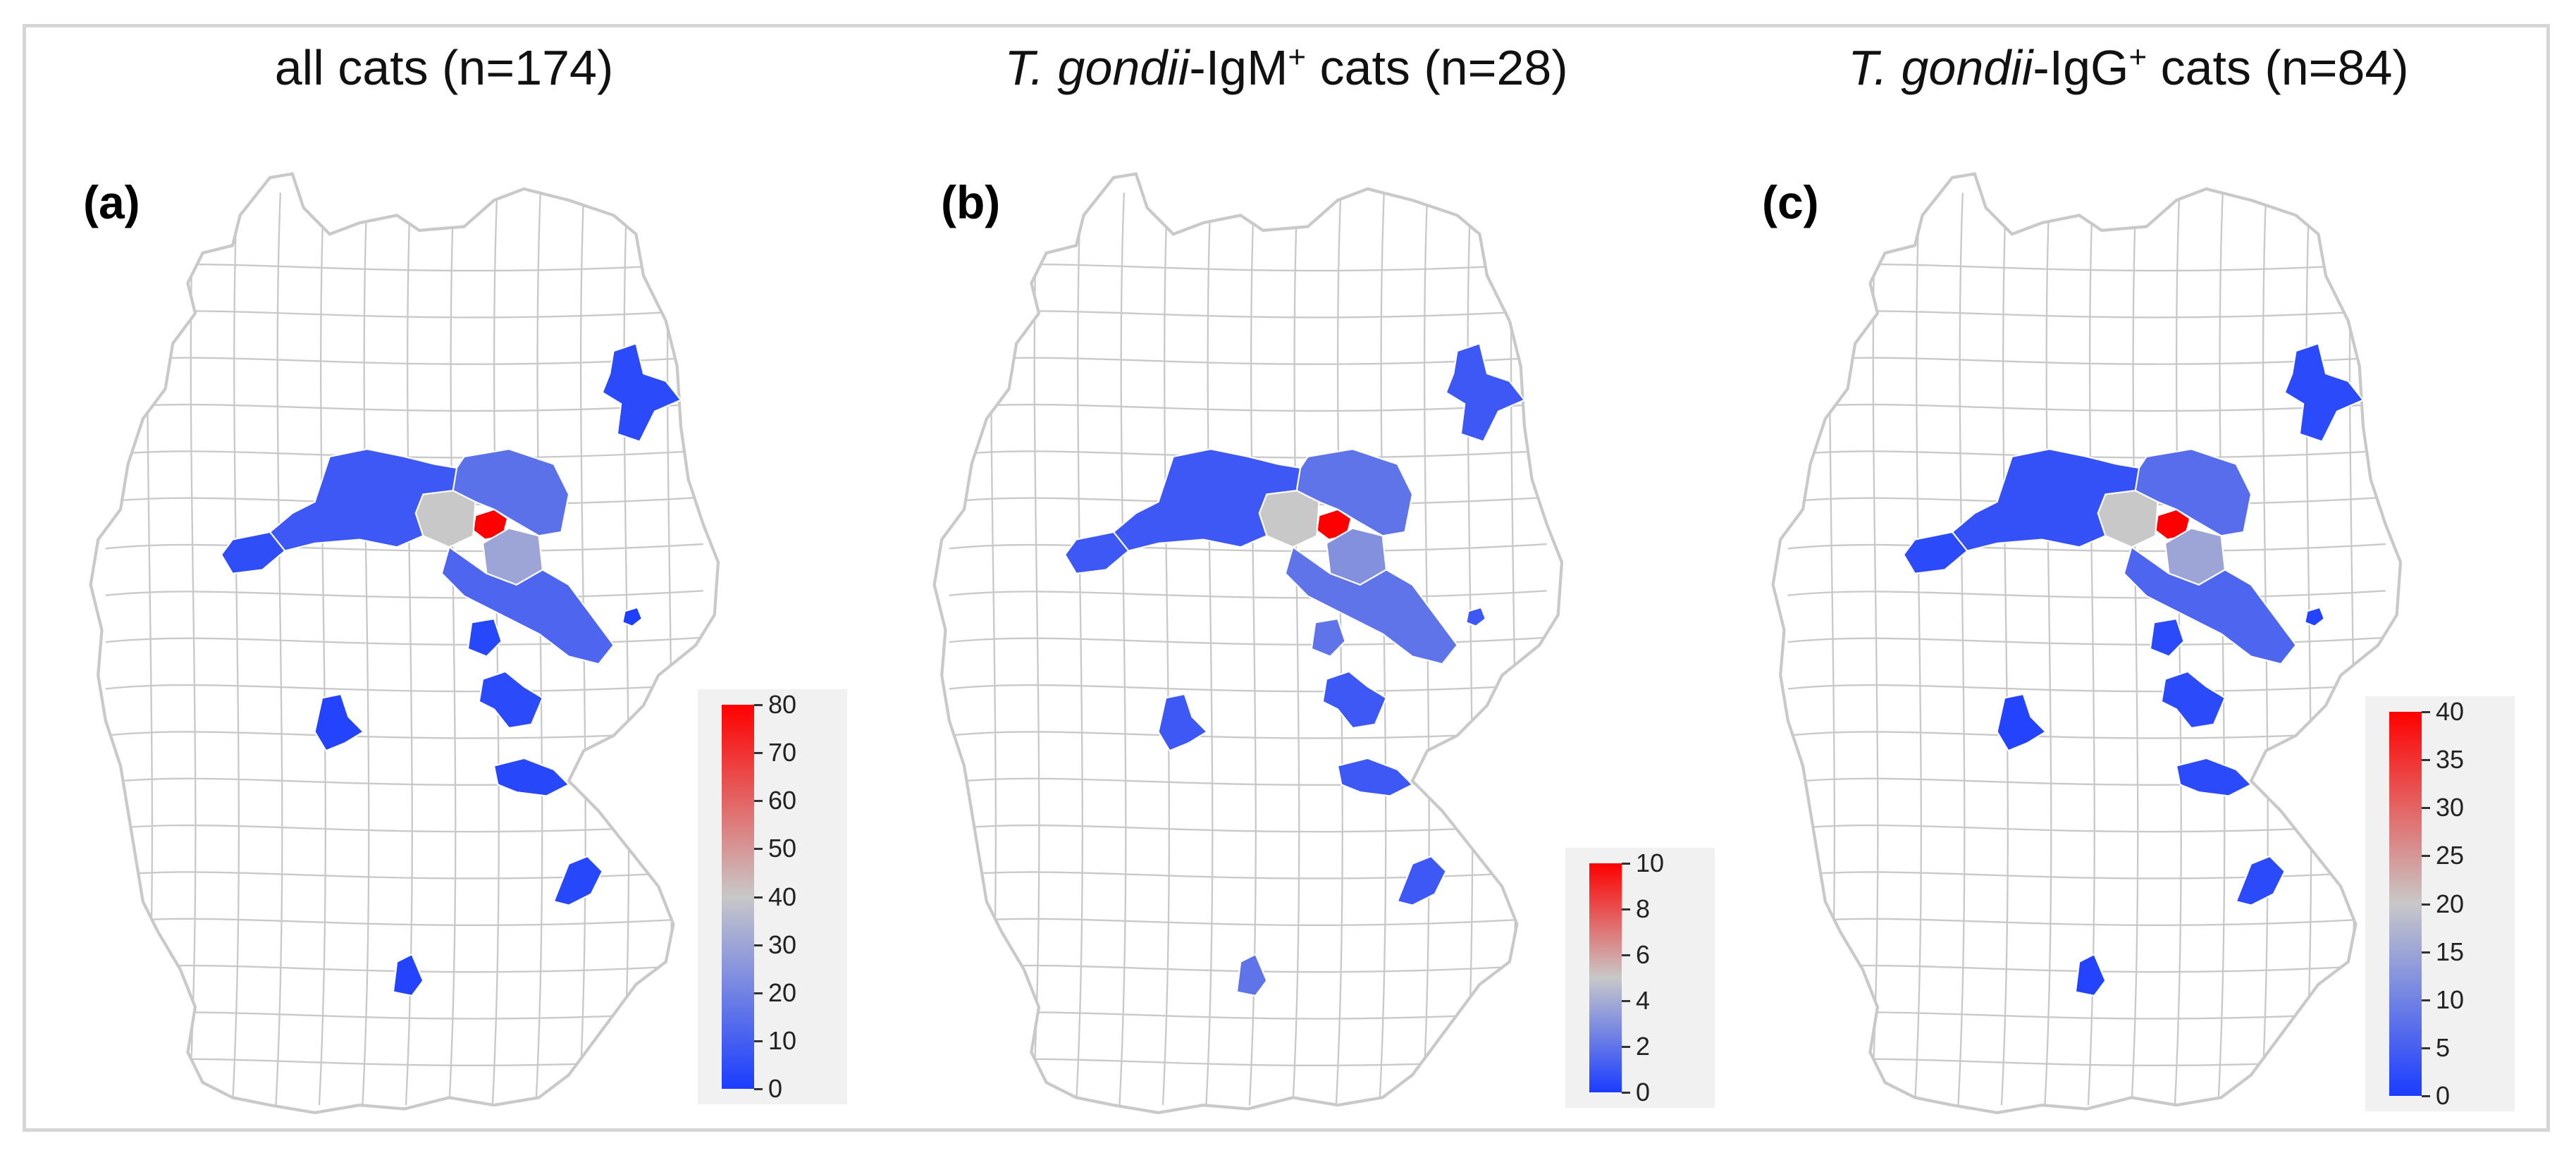 The width and height of the screenshot is (2576, 1160). What do you see at coordinates (1643, 1046) in the screenshot?
I see `legend-tick-label: 2` at bounding box center [1643, 1046].